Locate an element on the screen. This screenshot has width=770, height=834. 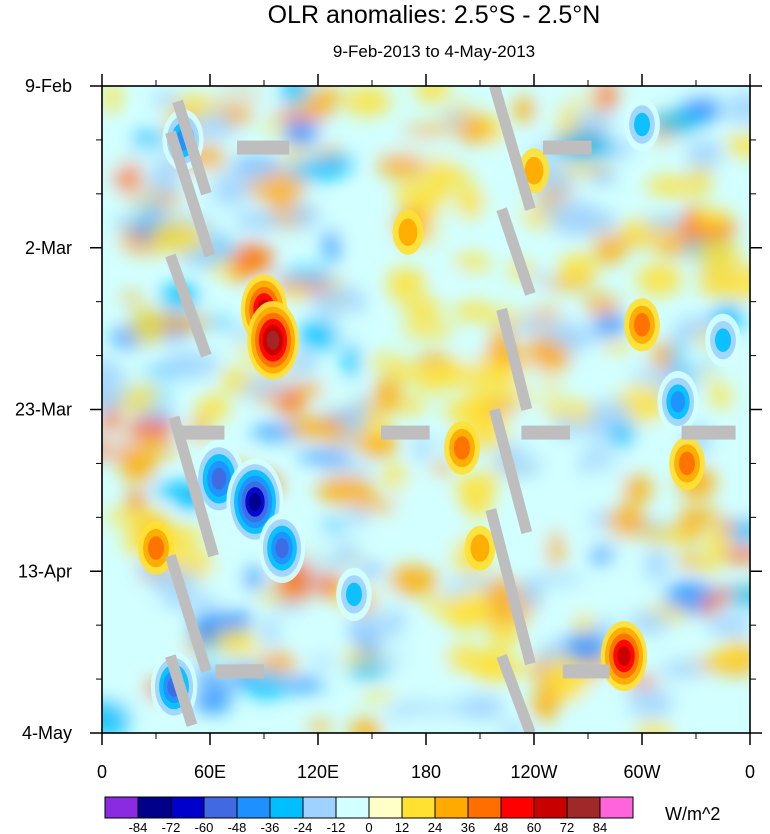
x-tick-label: 0 is located at coordinates (750, 772).